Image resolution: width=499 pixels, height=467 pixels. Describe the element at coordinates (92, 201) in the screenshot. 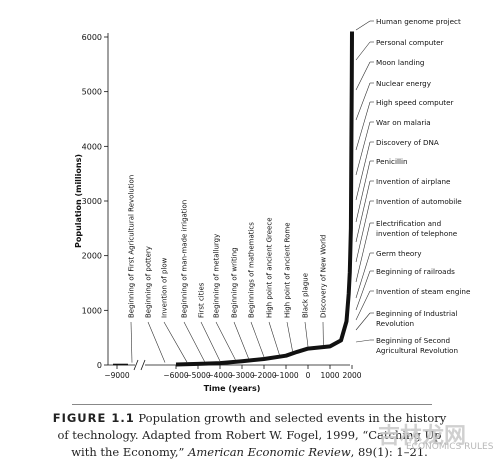

I see `y-tick-label: 3000` at that location.